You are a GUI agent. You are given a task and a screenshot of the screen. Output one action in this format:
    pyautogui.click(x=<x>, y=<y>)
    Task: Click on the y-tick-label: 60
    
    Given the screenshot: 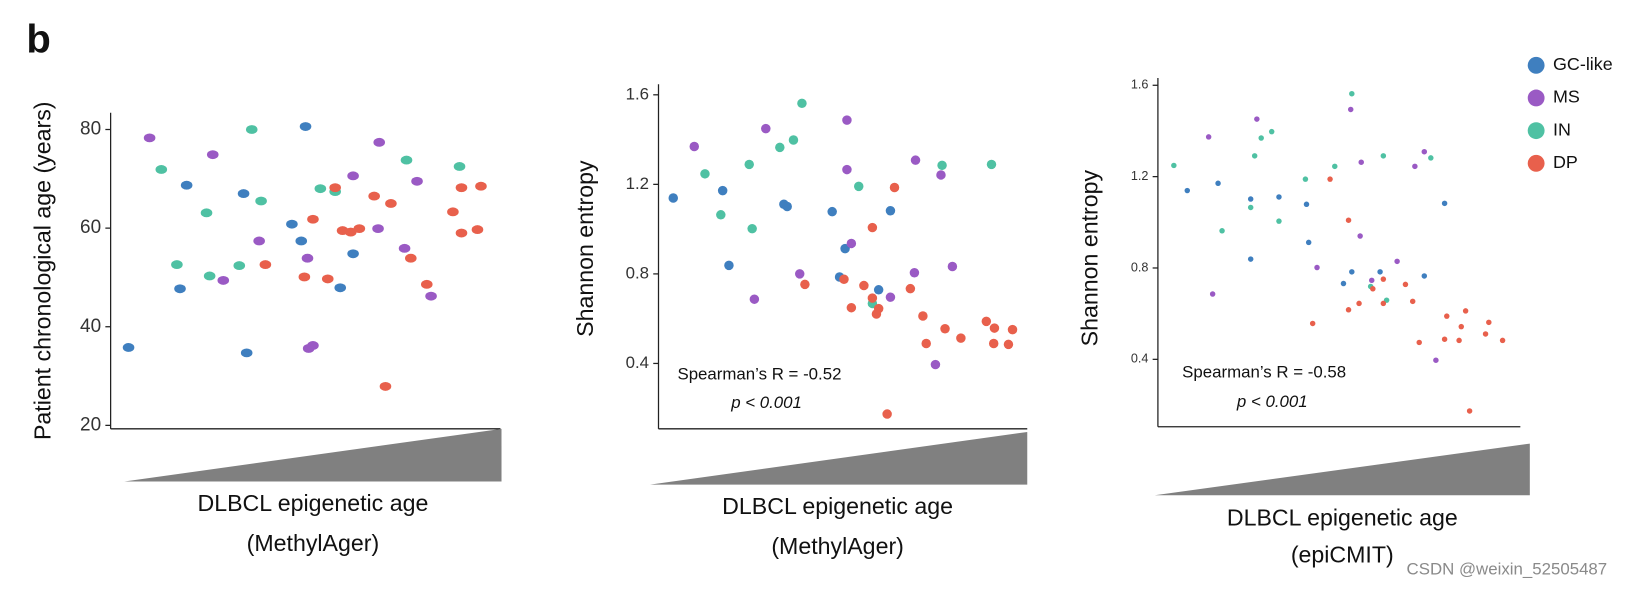 What is the action you would take?
    pyautogui.click(x=90, y=227)
    